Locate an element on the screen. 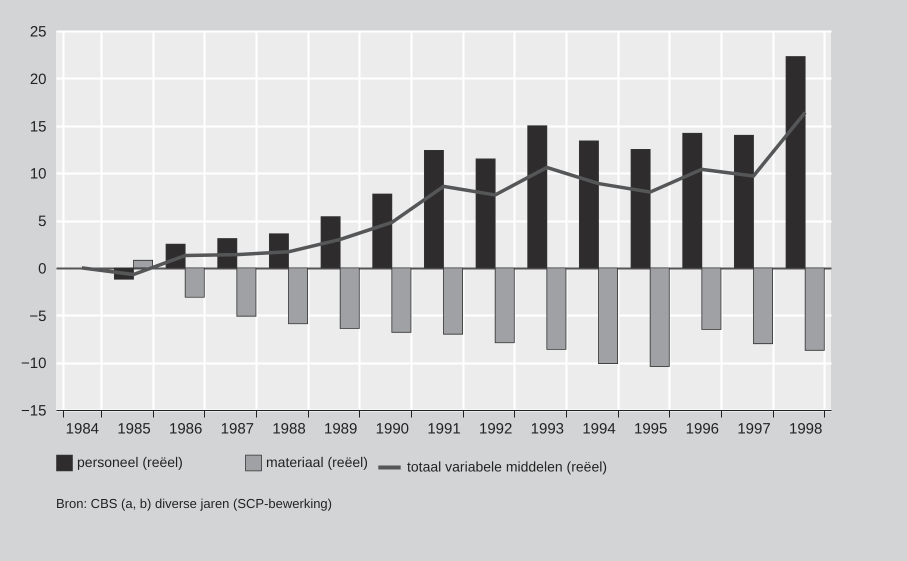 The height and width of the screenshot is (561, 907). x-tick-label: 1990 is located at coordinates (393, 429).